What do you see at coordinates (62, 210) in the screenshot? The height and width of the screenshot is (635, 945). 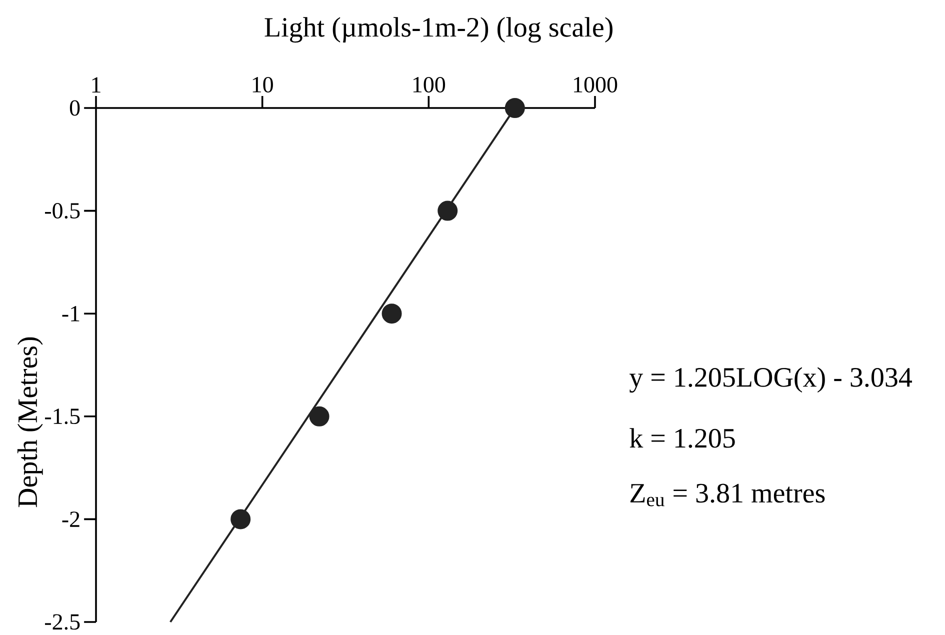 I see `y-tick-label: -0.5` at bounding box center [62, 210].